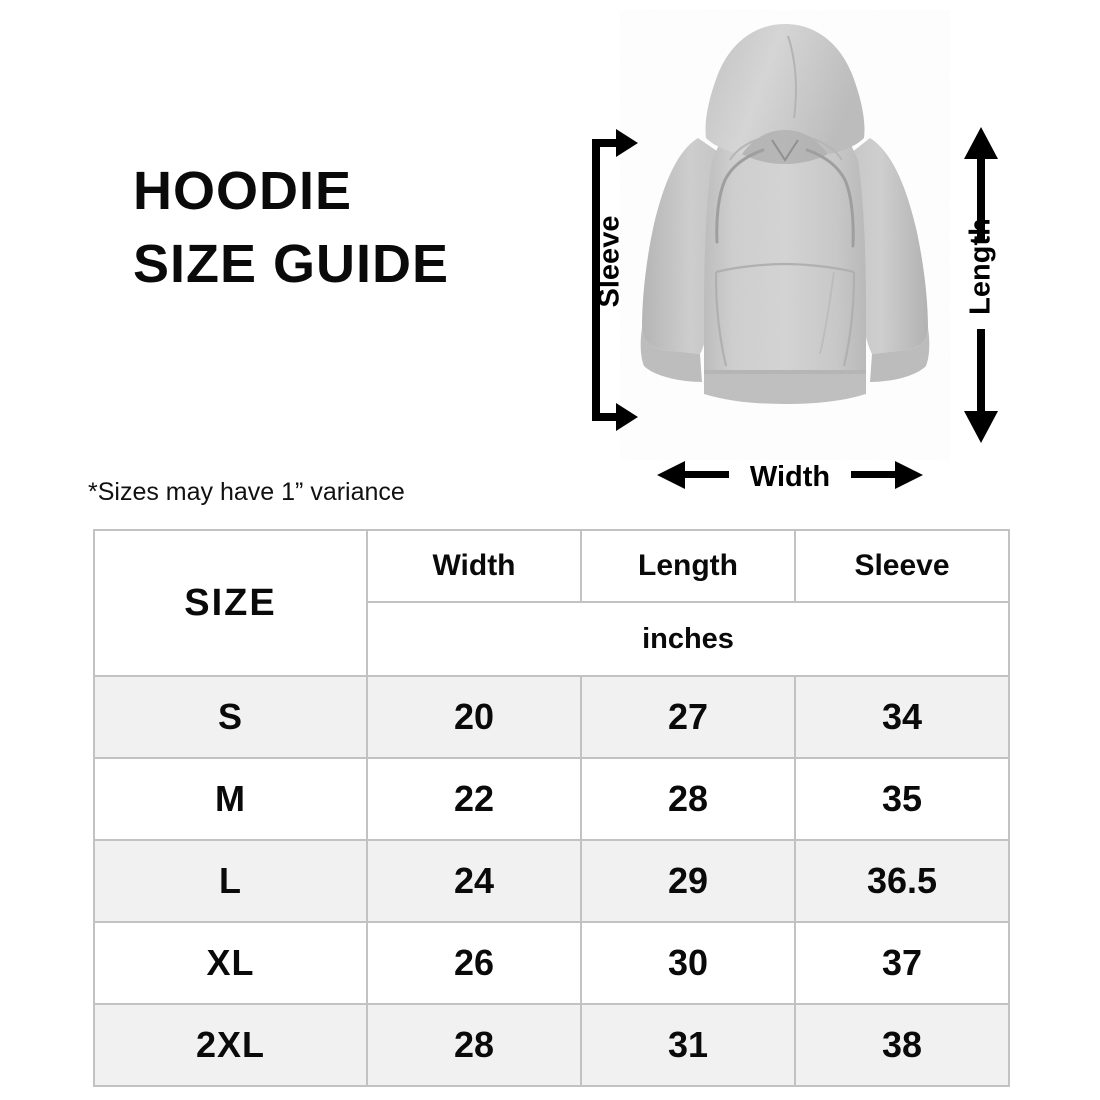 The width and height of the screenshot is (1100, 1100). Describe the element at coordinates (688, 799) in the screenshot. I see `row-length: 28` at that location.